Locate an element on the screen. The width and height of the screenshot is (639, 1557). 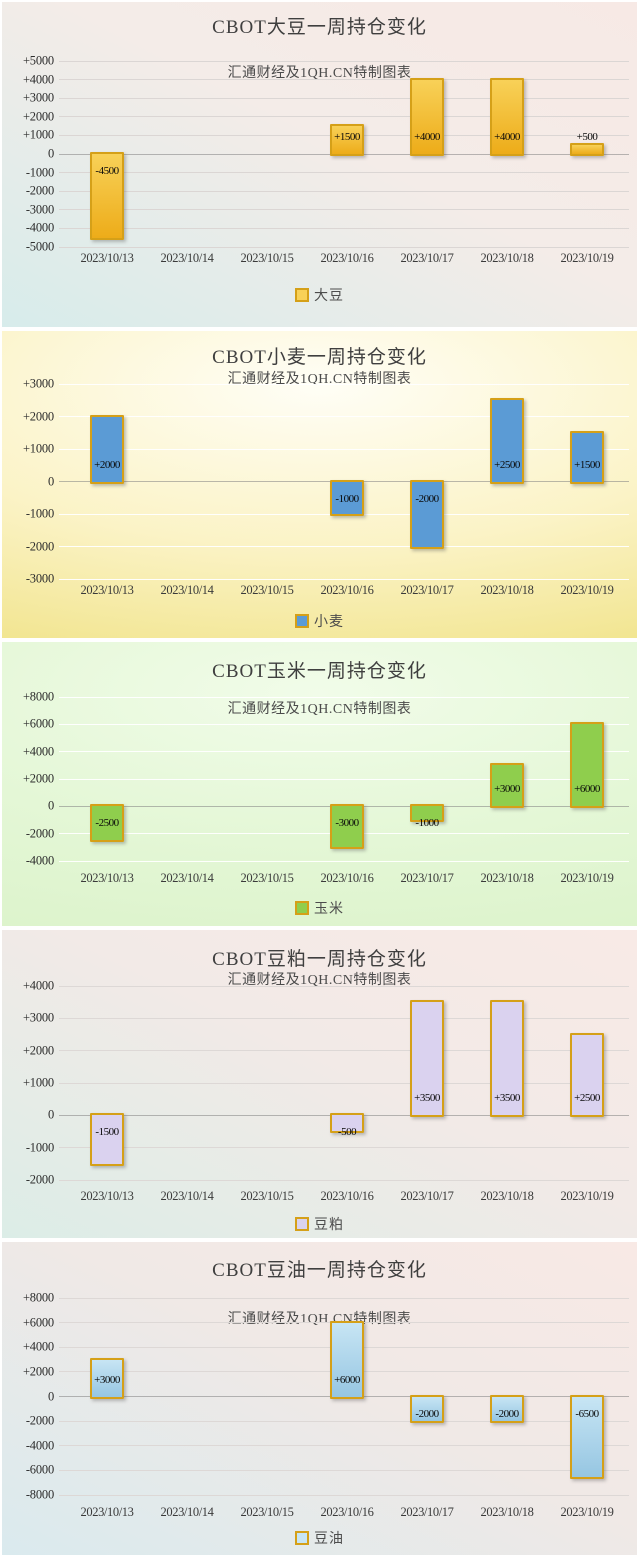
bar-value-label: -500 is located at coordinates (347, 1132).